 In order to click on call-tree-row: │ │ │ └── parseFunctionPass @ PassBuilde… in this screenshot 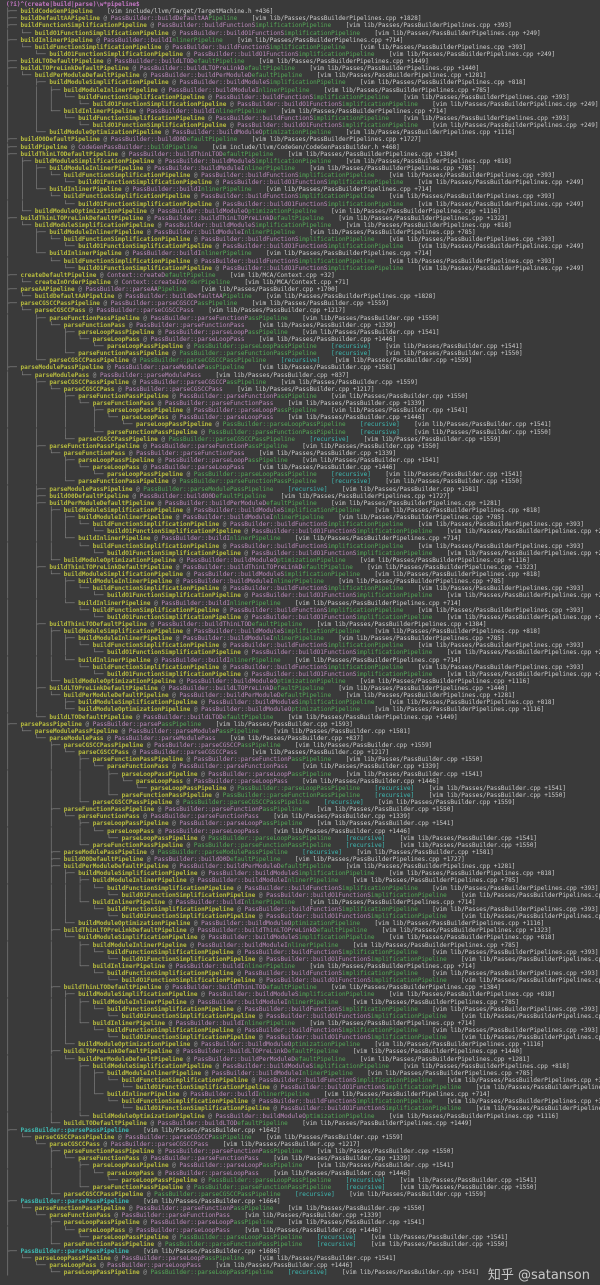, I will do `click(303, 403)`.